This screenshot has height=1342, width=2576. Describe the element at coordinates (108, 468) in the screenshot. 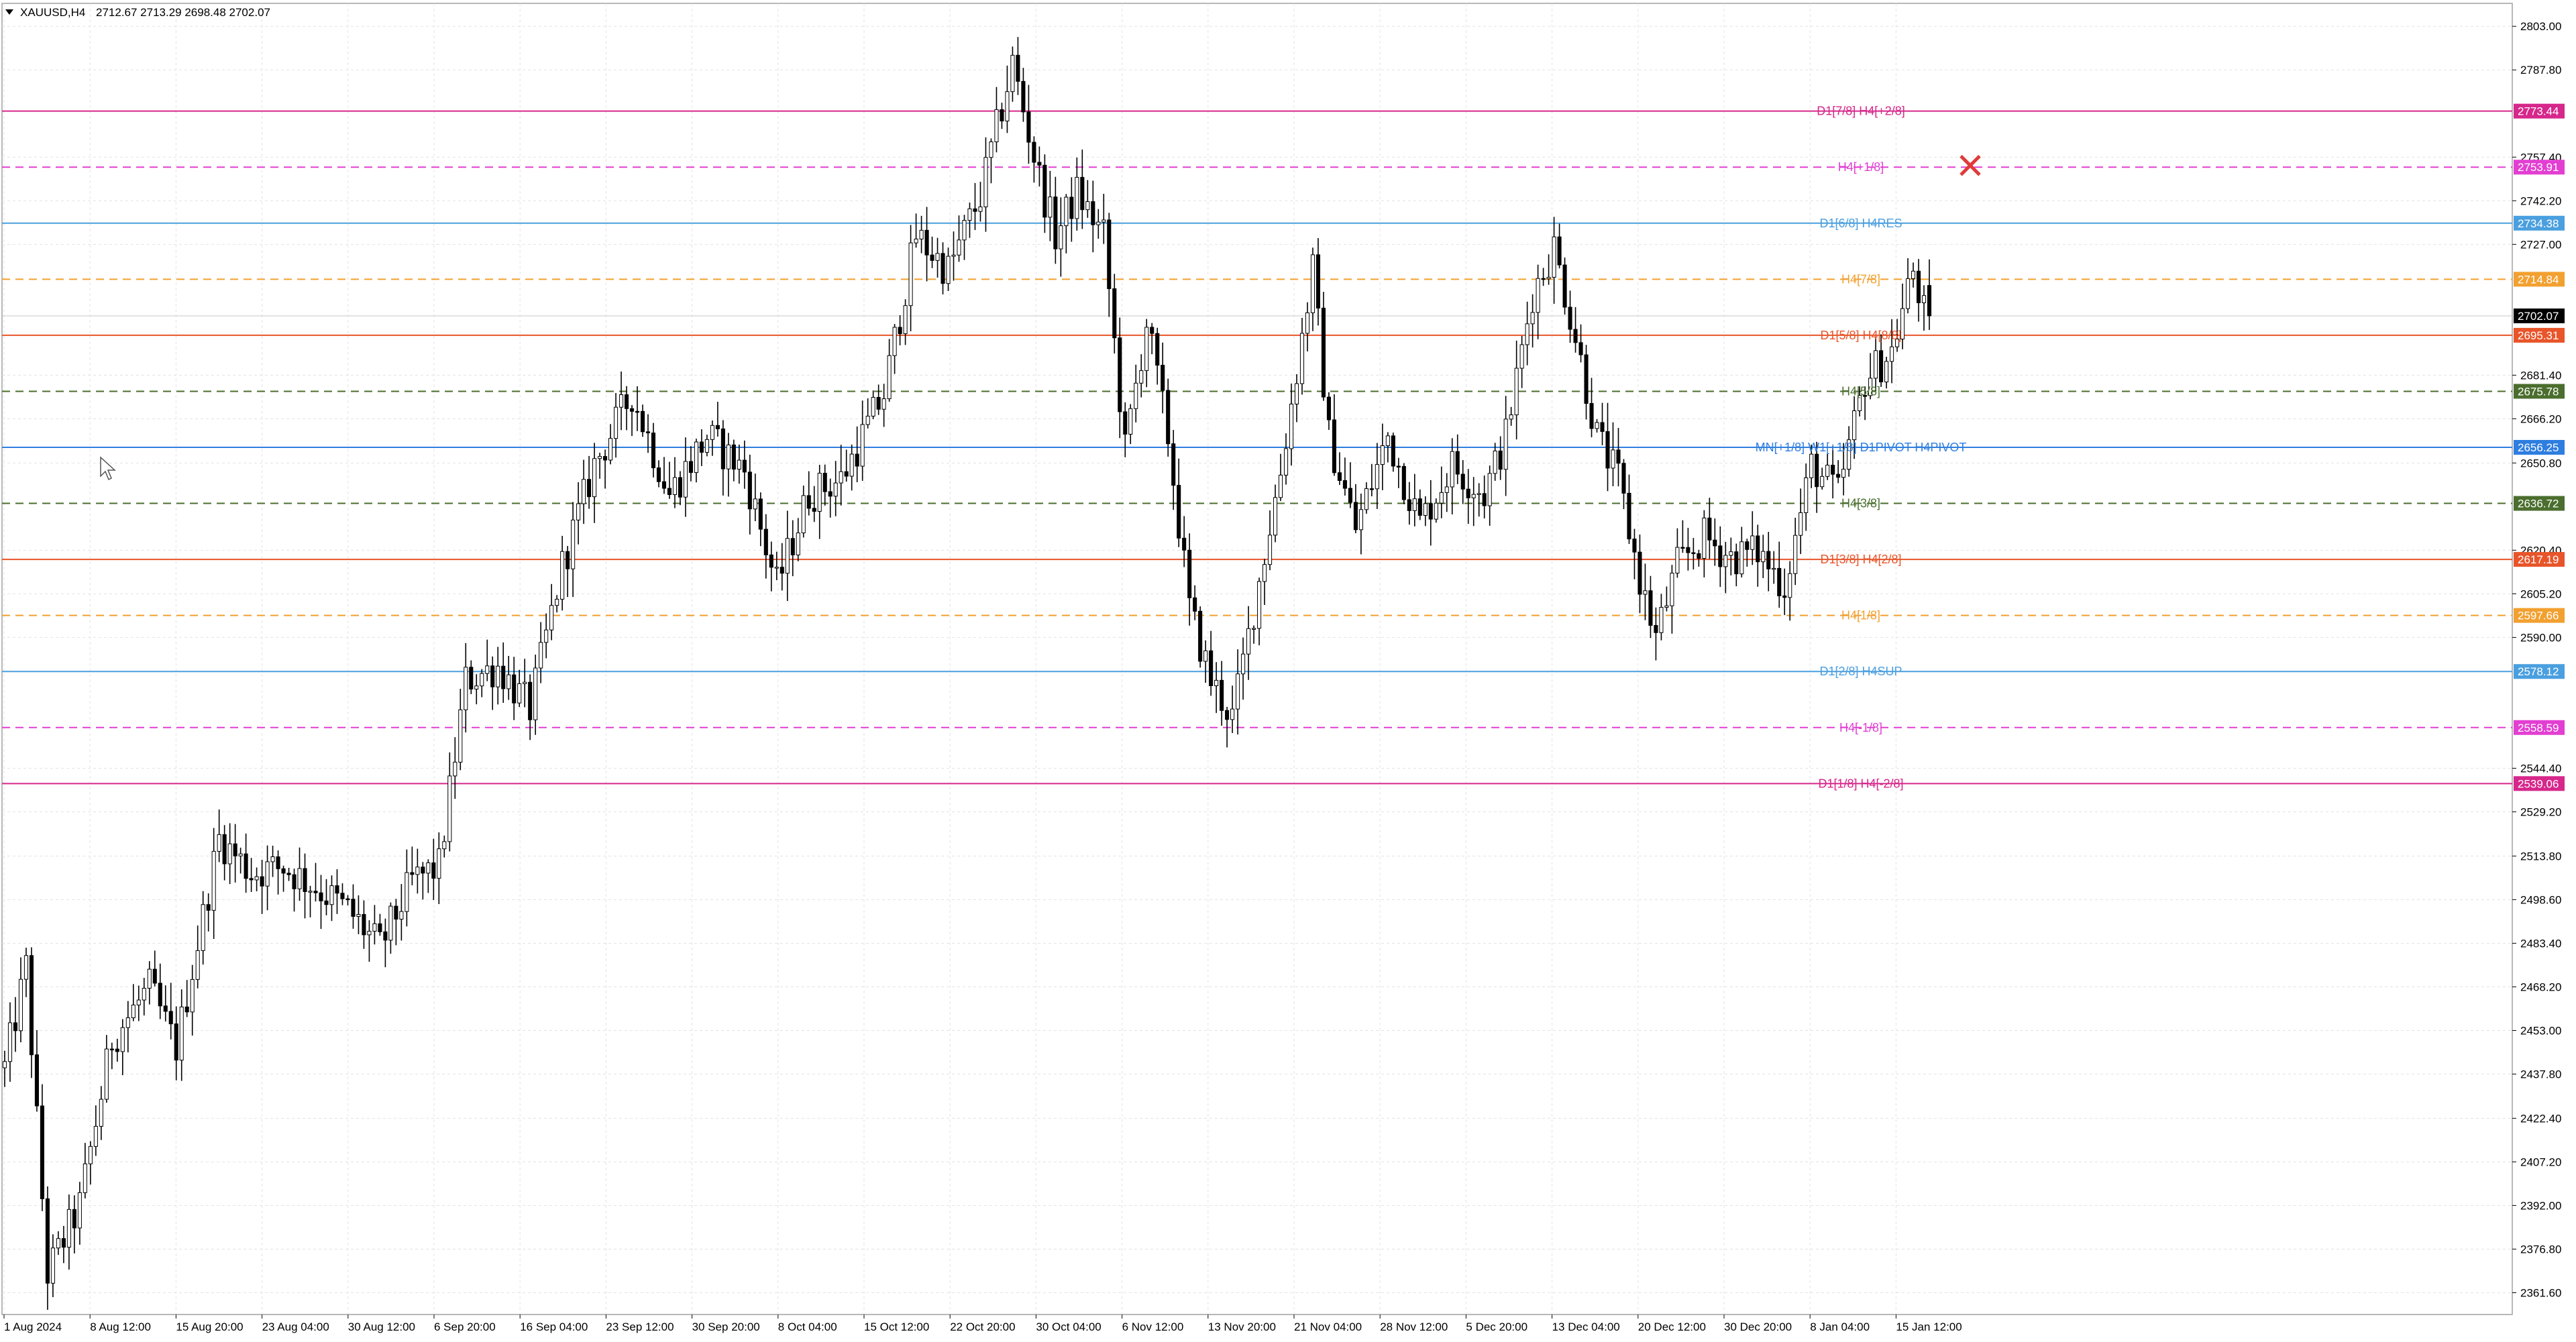

I see `mouse-cursor` at that location.